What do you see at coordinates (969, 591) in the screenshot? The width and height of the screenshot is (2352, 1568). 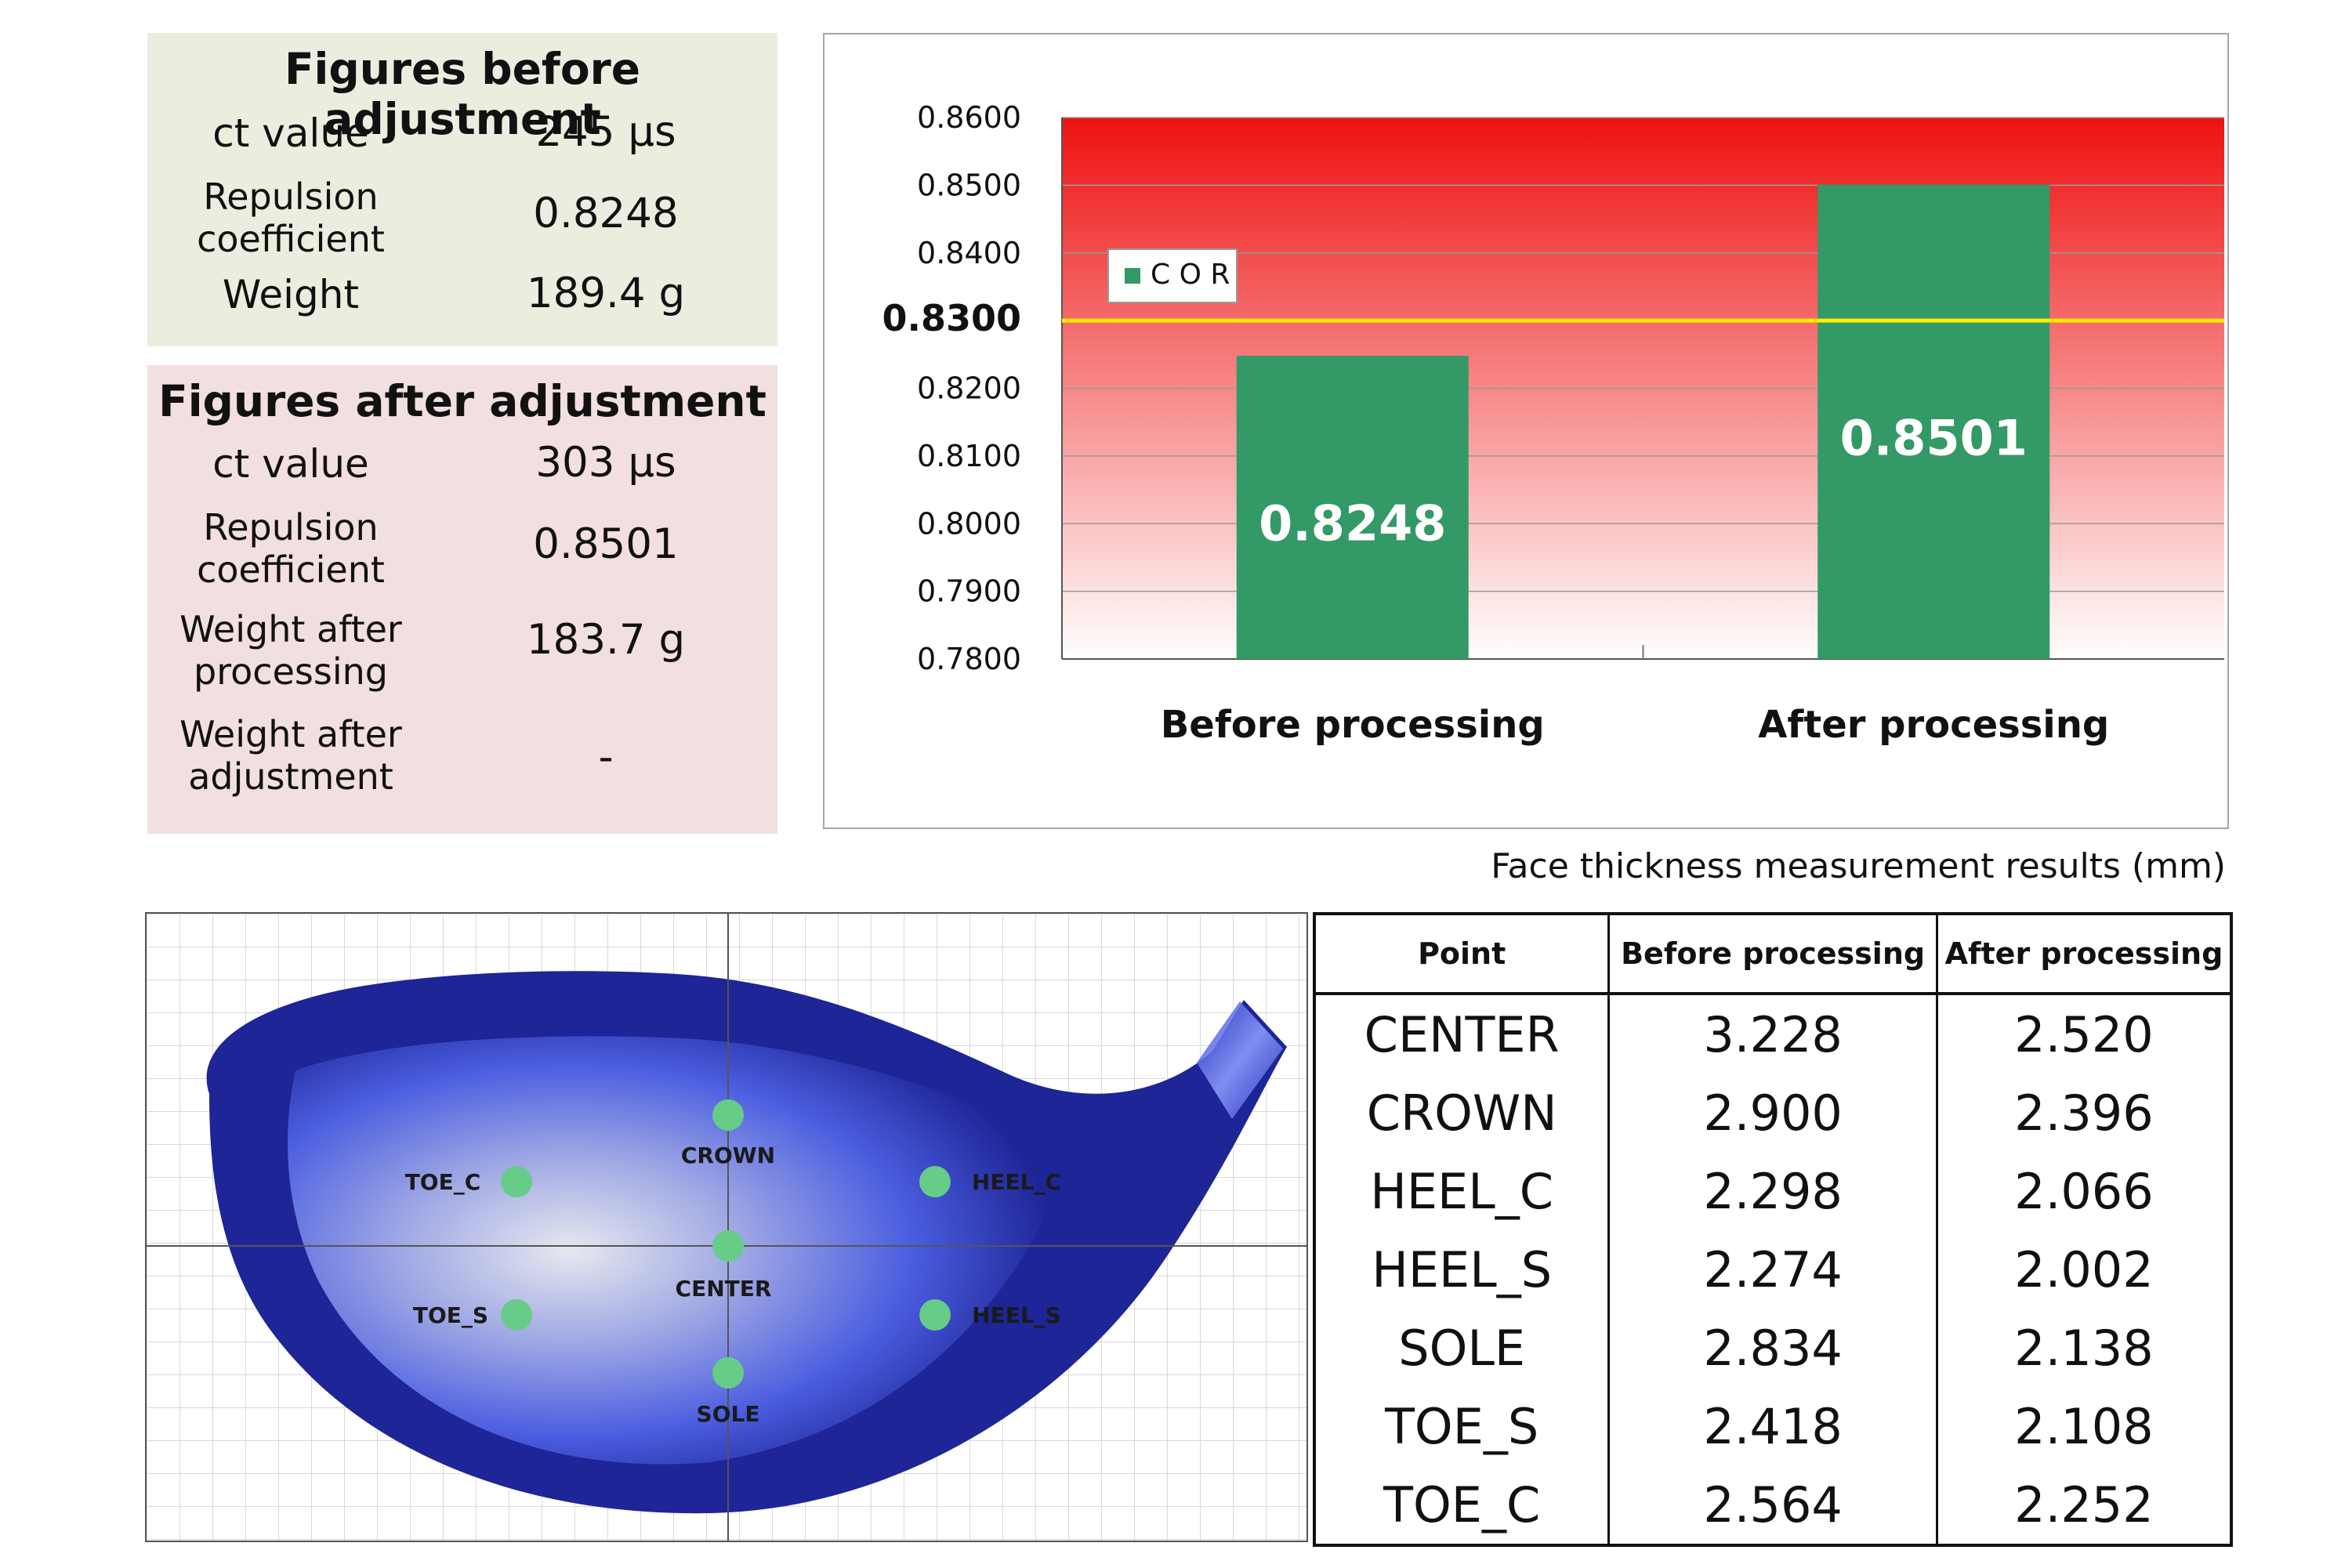 I see `y-tick-label: 0.7900` at bounding box center [969, 591].